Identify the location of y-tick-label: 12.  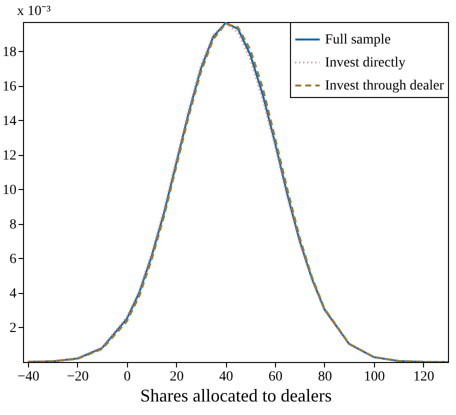
(9, 156).